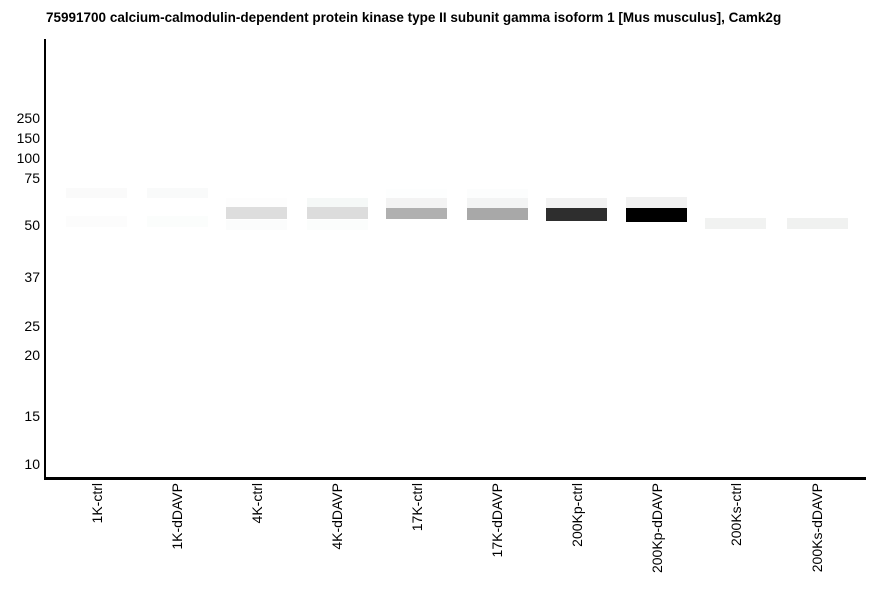 This screenshot has width=886, height=595. I want to click on lane-label-4K-ctrl: 4K-ctrl, so click(256, 503).